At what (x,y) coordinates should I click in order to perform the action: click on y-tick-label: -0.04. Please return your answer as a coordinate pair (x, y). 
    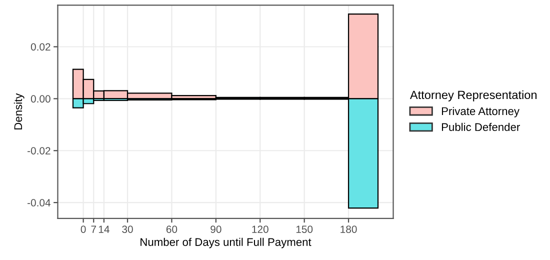
    Looking at the image, I should click on (39, 202).